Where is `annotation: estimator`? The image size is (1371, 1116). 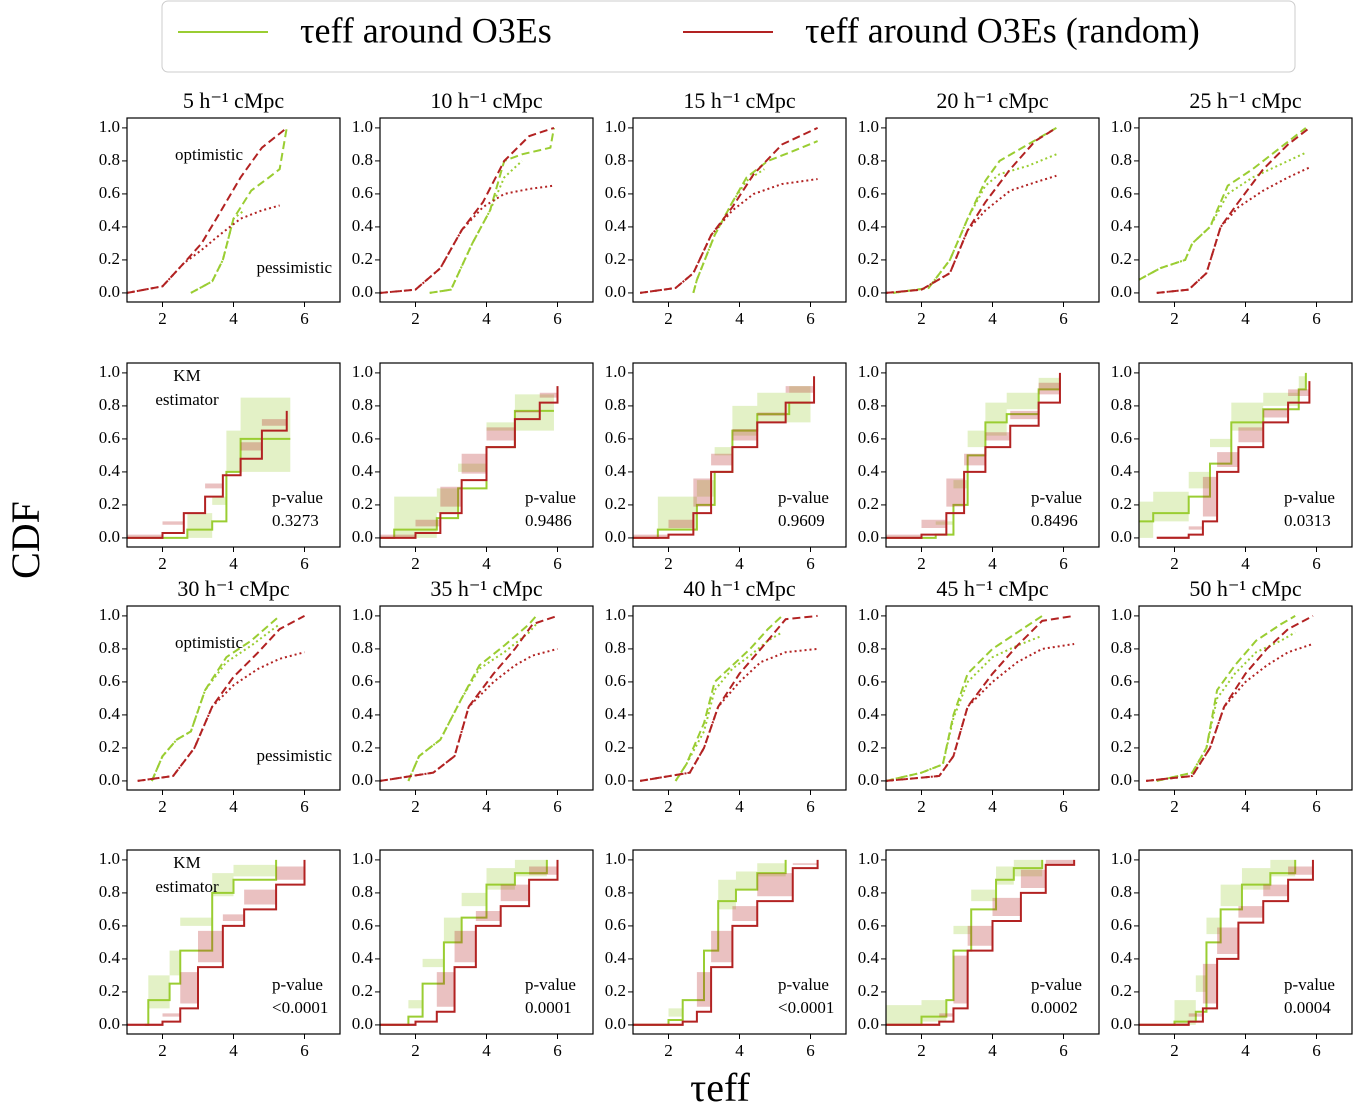 annotation: estimator is located at coordinates (187, 886).